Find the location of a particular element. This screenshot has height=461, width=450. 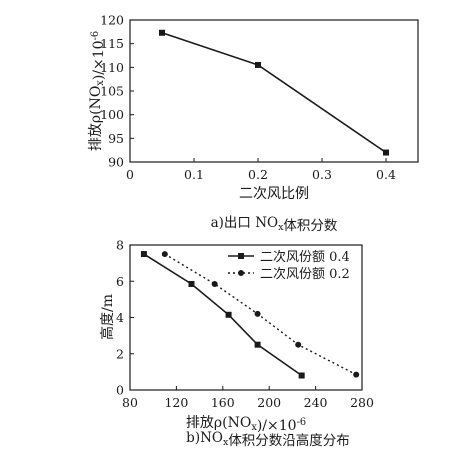

x-tick-label: 200 is located at coordinates (269, 402).